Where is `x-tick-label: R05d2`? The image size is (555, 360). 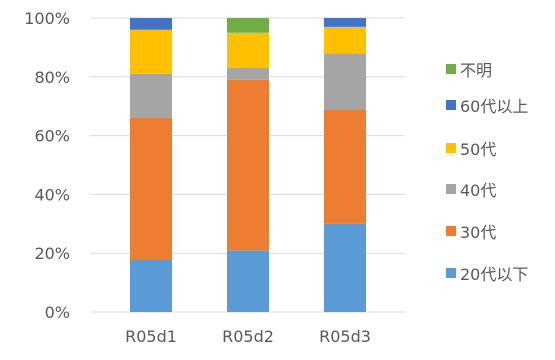
x-tick-label: R05d2 is located at coordinates (248, 336).